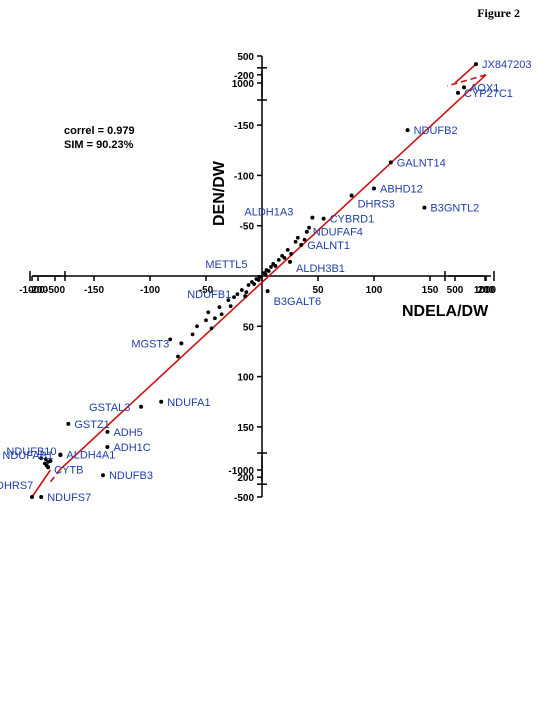 The height and width of the screenshot is (720, 540). I want to click on correlation-text: correl = 0.979, so click(99, 131).